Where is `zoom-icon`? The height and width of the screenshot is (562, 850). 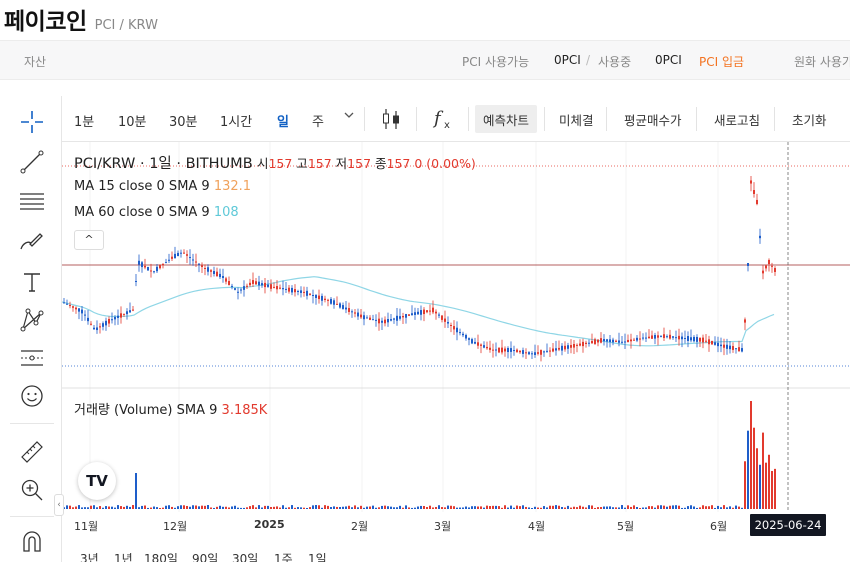
zoom-icon is located at coordinates (32, 490).